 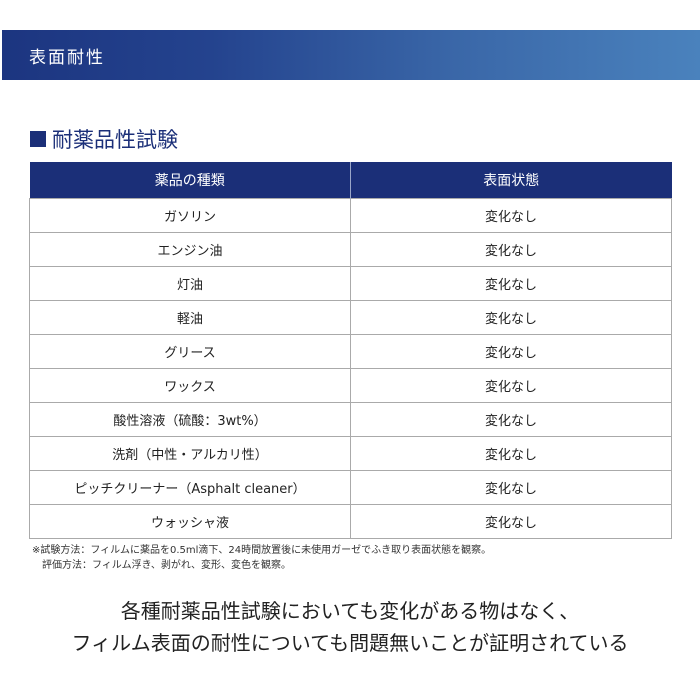 What do you see at coordinates (67, 58) in the screenshot?
I see `banner-title: 表面耐性` at bounding box center [67, 58].